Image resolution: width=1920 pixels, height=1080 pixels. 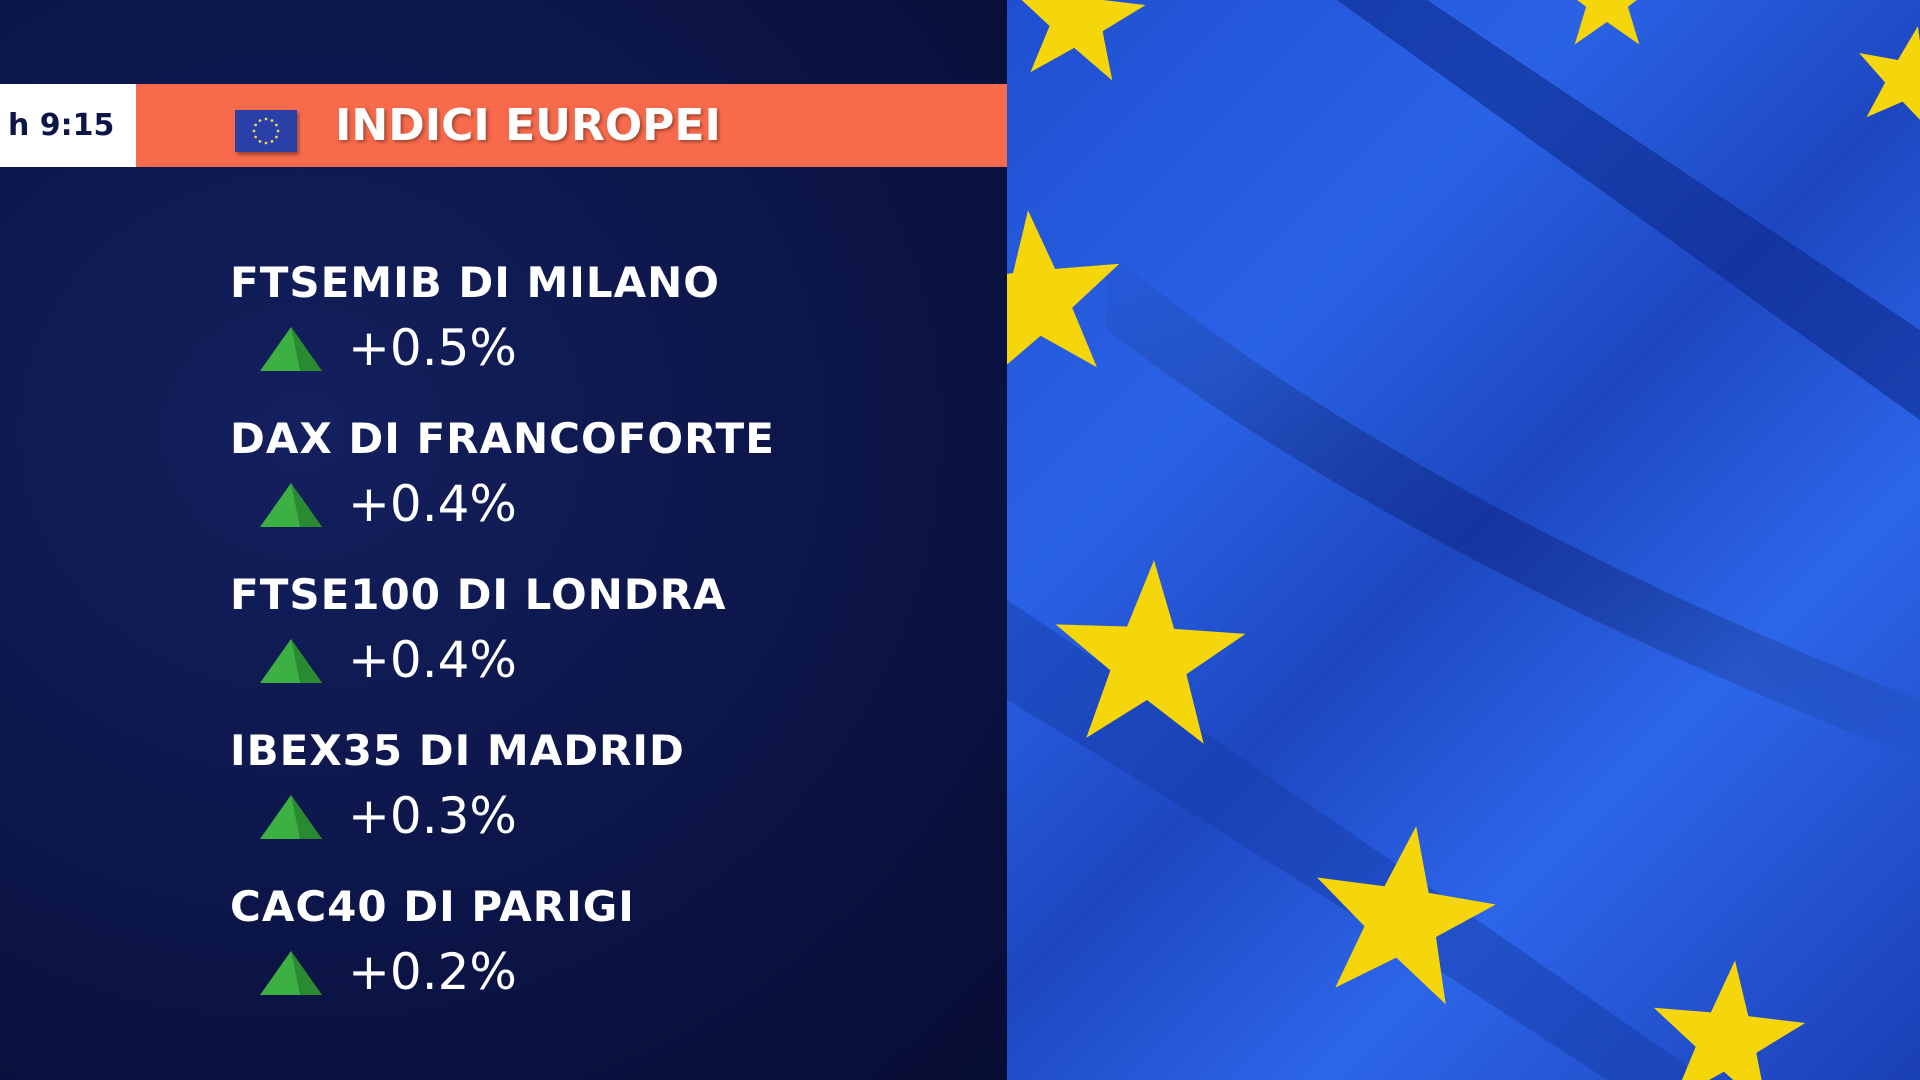 I want to click on index-change-row: +0.3%, so click(x=457, y=816).